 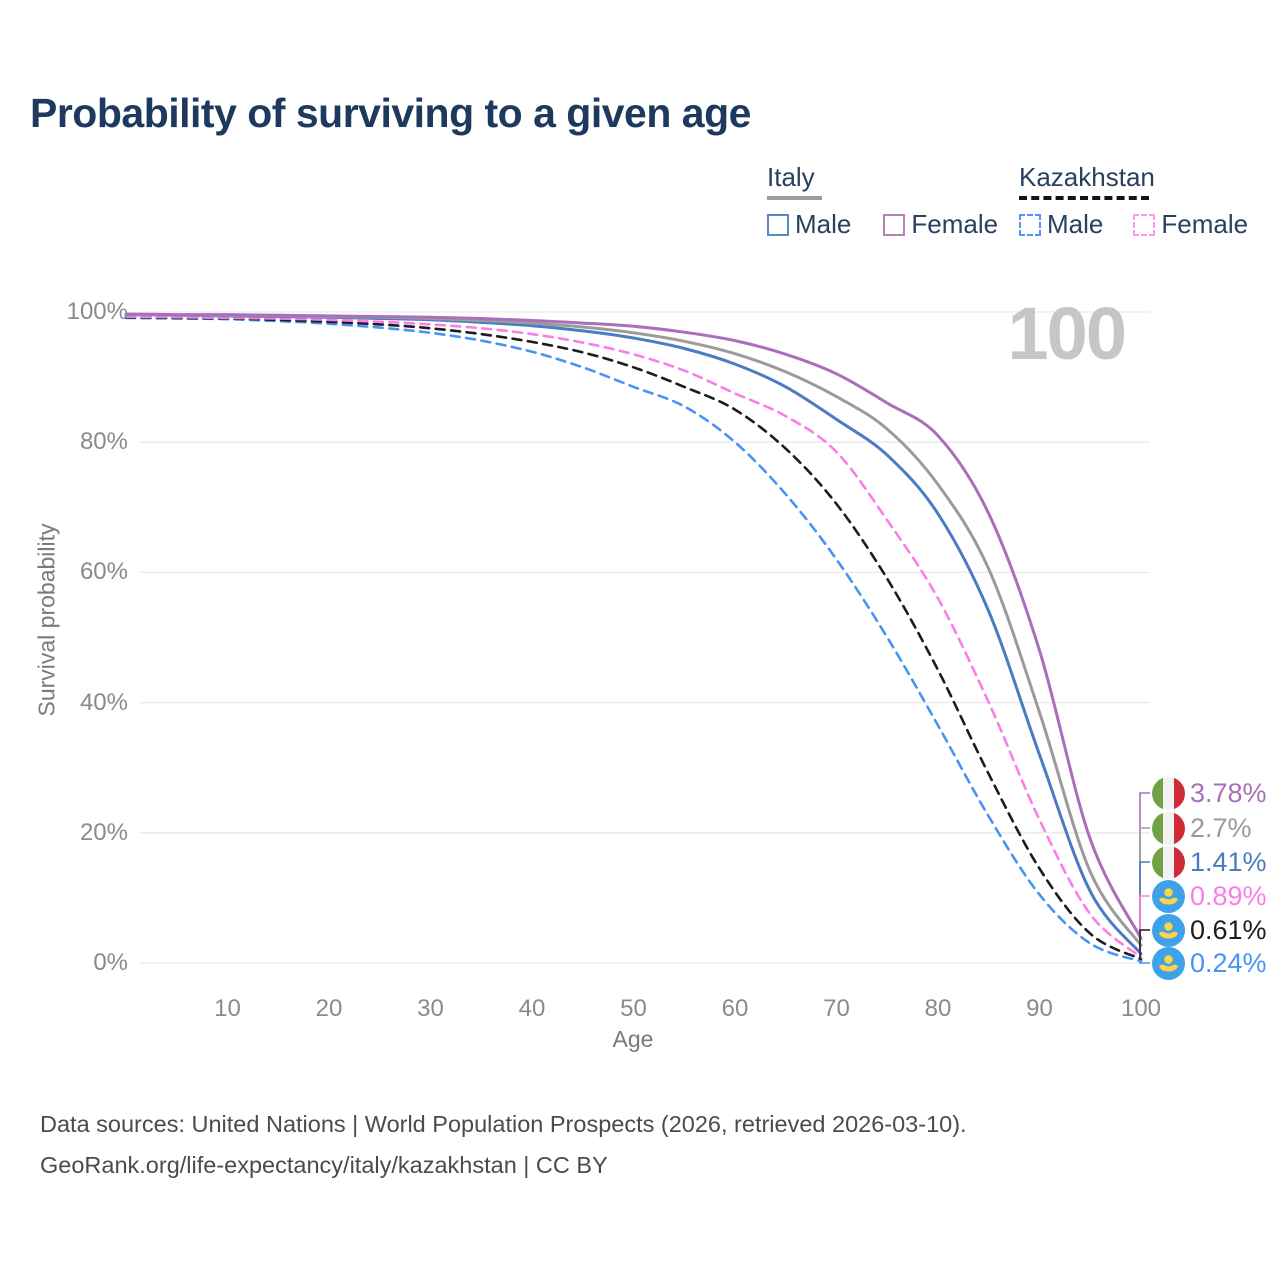 I want to click on y-tick-80pct: 80%, so click(x=103, y=442).